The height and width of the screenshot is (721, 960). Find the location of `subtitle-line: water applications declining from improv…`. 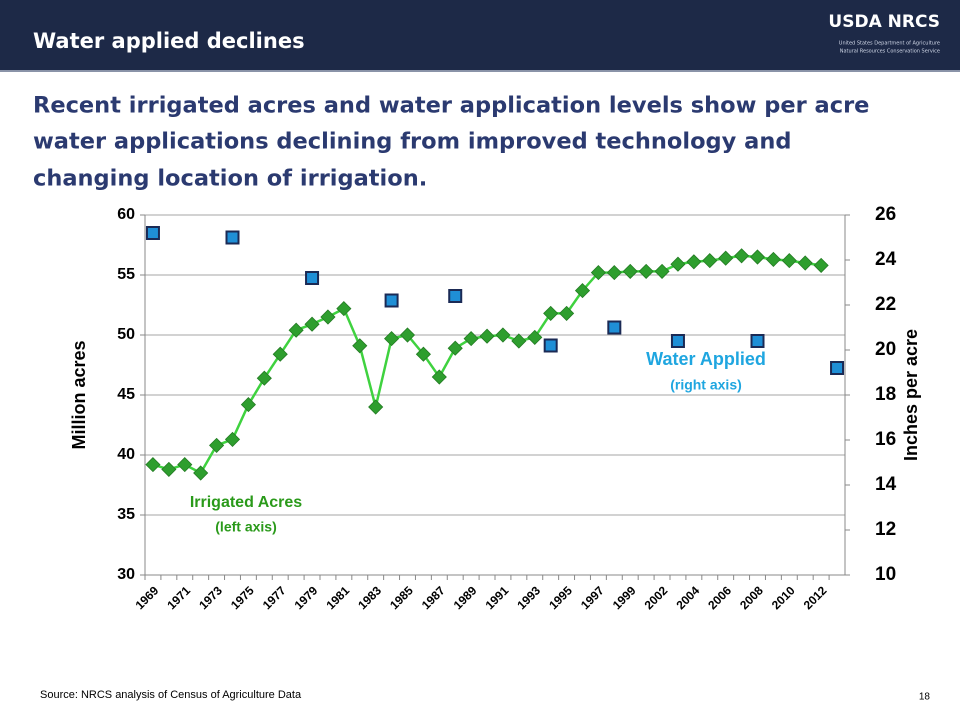

subtitle-line: water applications declining from improv… is located at coordinates (412, 142).